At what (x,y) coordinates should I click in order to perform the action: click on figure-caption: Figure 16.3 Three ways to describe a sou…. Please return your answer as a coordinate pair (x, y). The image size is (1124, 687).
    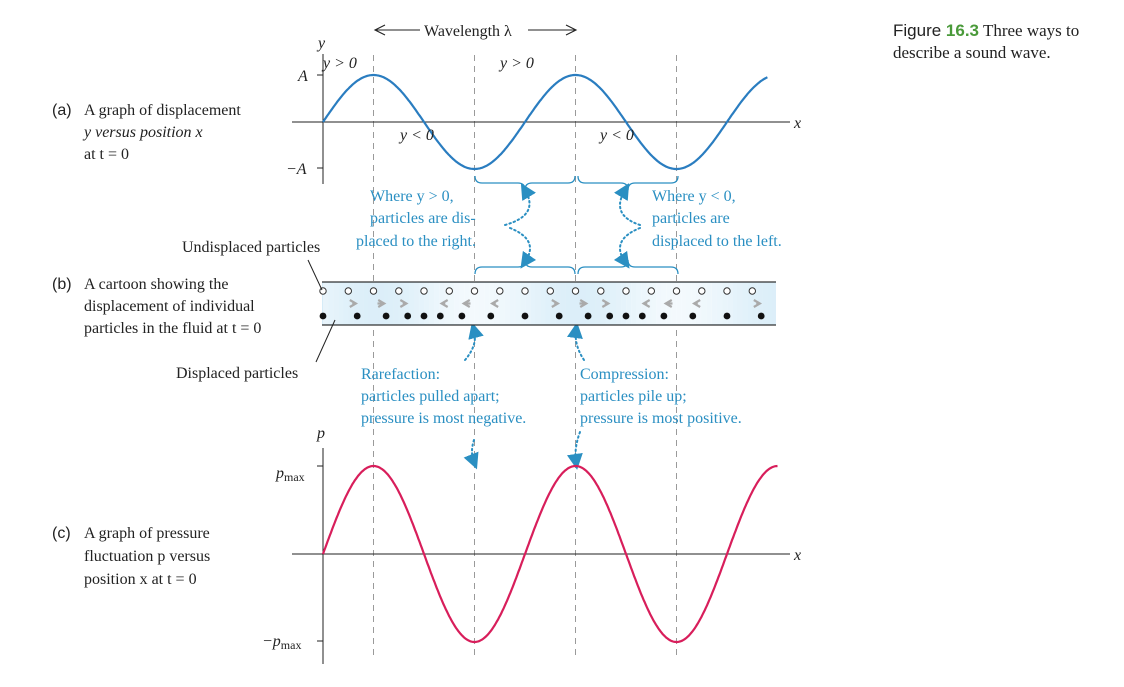
    Looking at the image, I should click on (1005, 42).